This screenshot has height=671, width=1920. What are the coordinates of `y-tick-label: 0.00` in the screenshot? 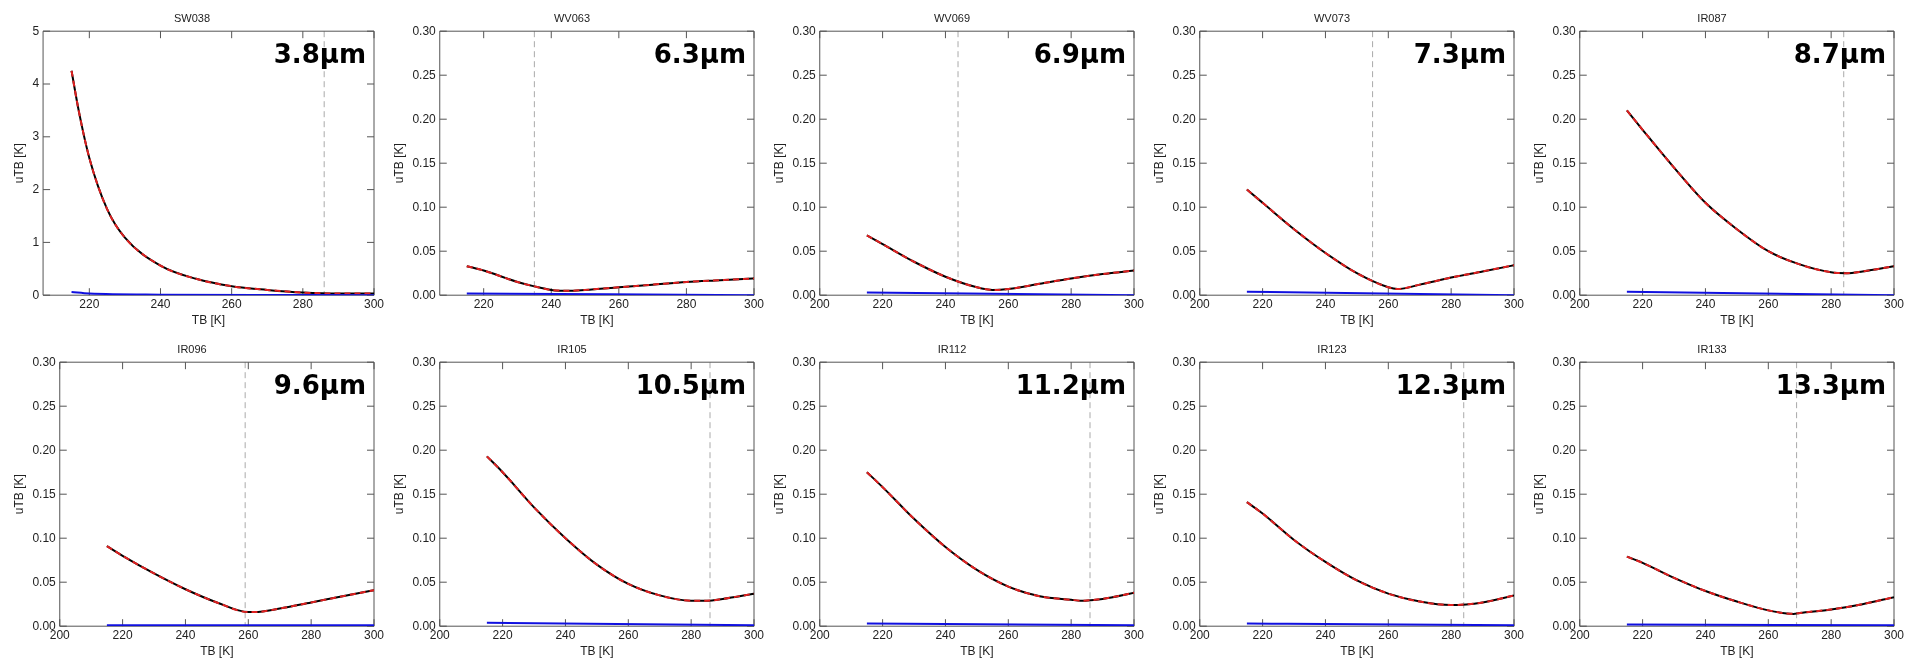 It's located at (424, 294).